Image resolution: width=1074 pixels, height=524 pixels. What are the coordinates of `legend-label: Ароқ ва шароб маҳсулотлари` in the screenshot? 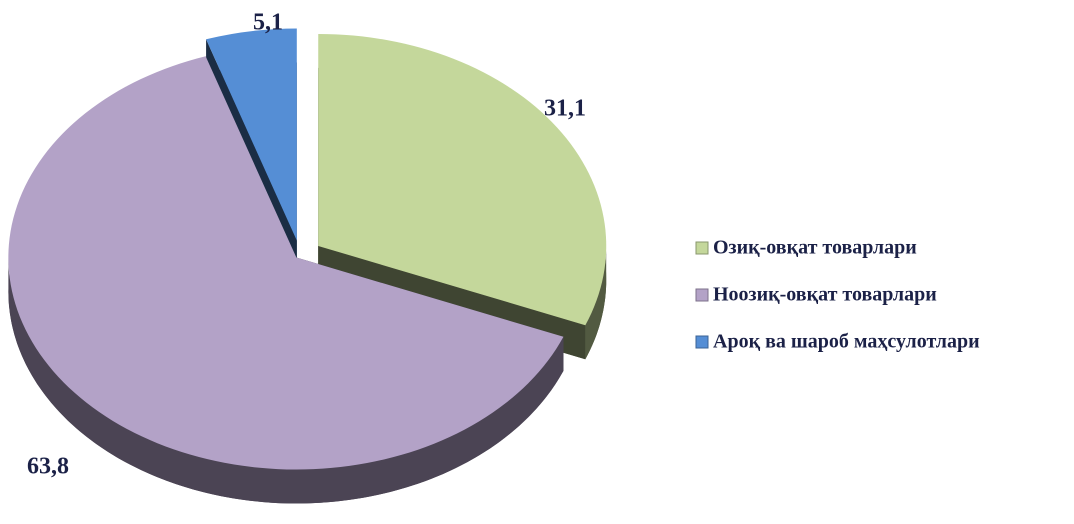 It's located at (846, 342).